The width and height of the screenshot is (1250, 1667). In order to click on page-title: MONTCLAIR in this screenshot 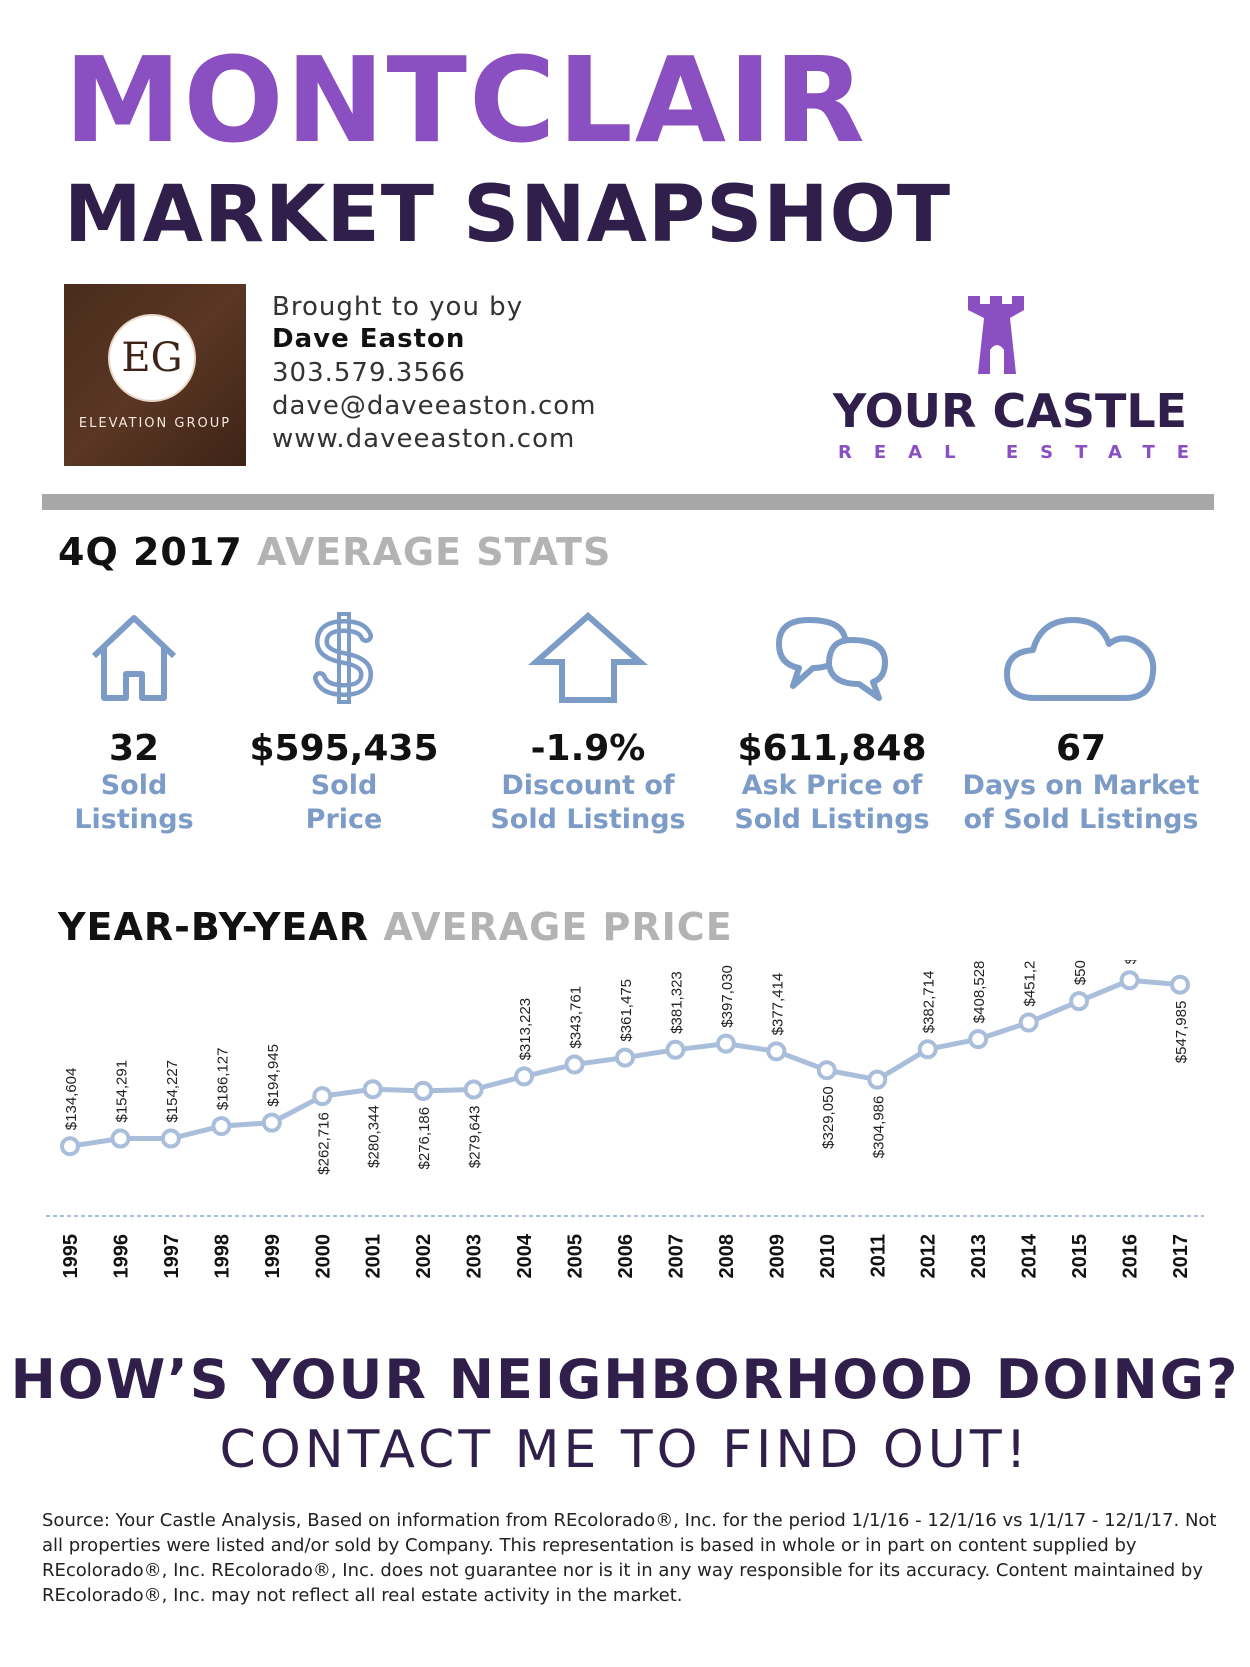, I will do `click(465, 100)`.